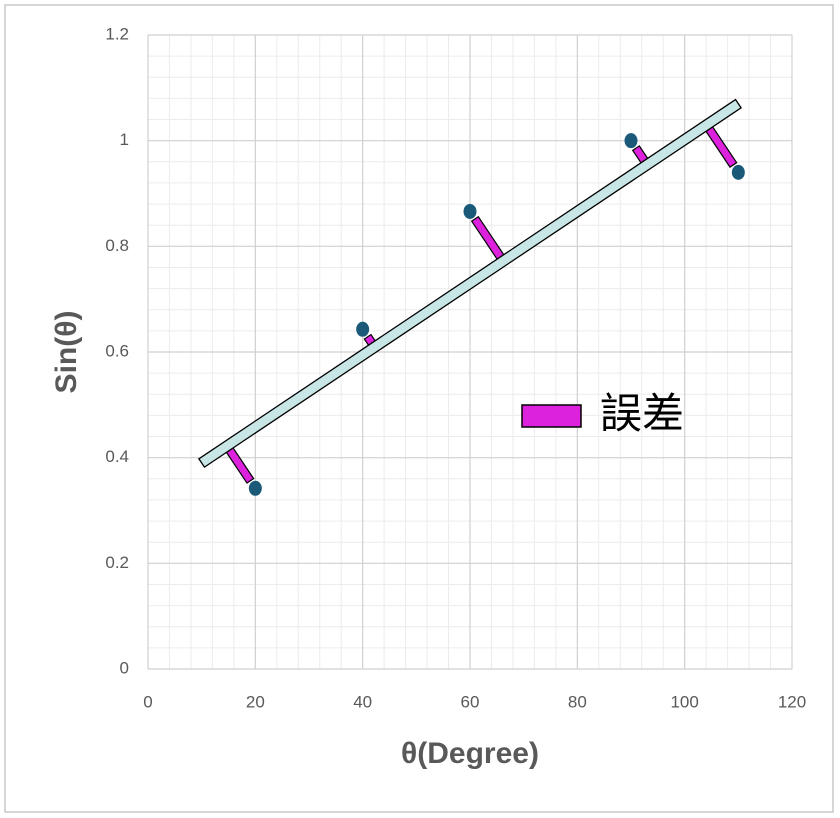  I want to click on y-tick-label: 0.4, so click(117, 456).